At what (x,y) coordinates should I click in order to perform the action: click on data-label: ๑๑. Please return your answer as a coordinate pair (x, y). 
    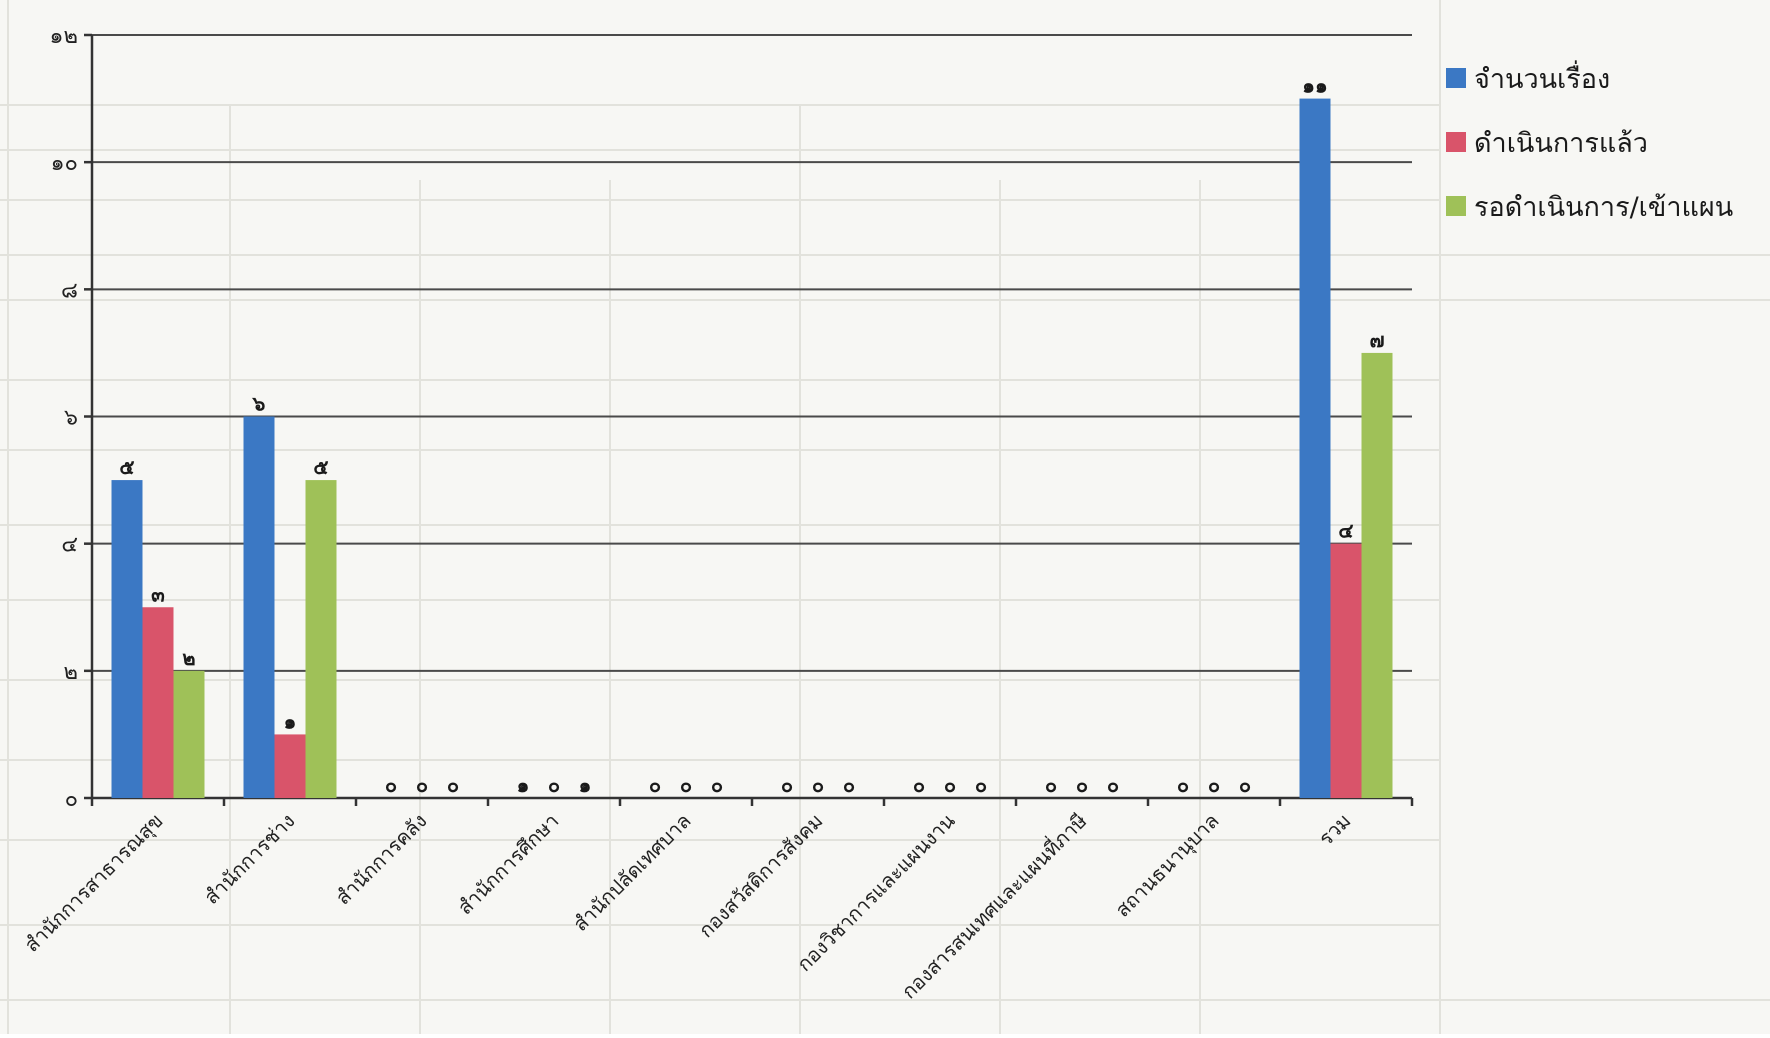
    Looking at the image, I should click on (1314, 86).